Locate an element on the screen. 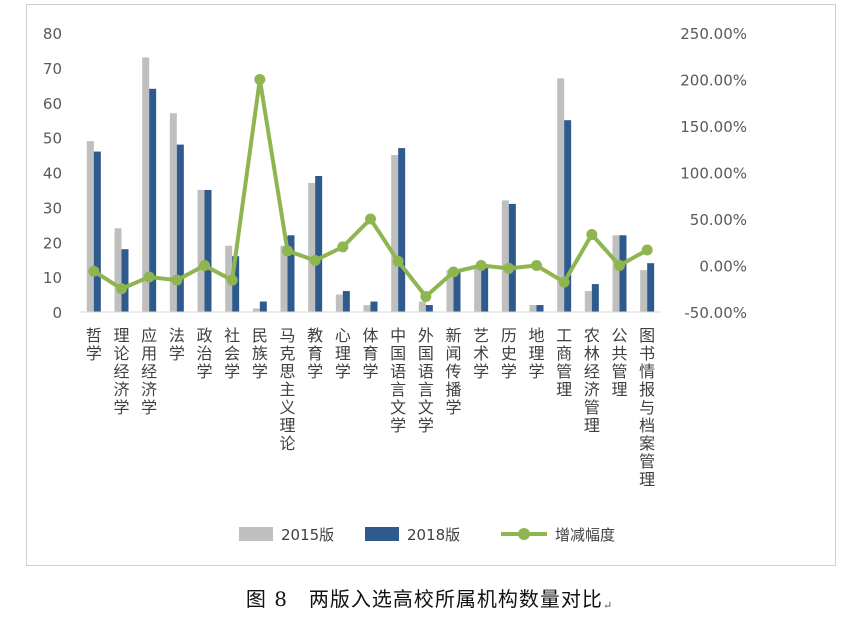 The width and height of the screenshot is (859, 638). legend-label-change-rate: 增减幅度 is located at coordinates (585, 535).